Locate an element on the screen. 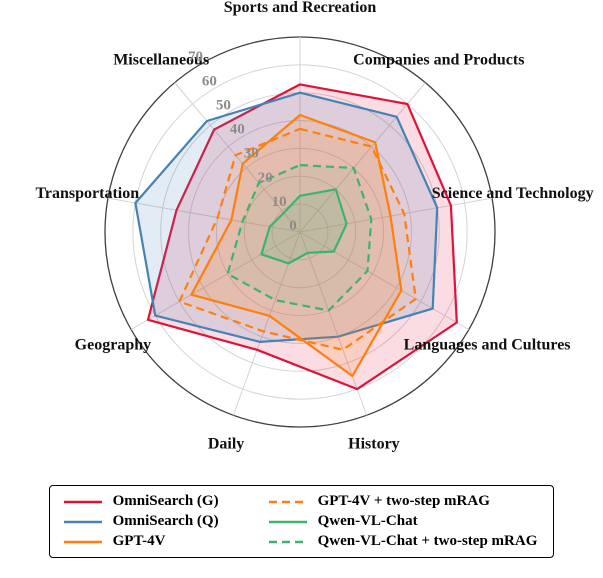  legend-item: GPT-4V is located at coordinates (140, 541).